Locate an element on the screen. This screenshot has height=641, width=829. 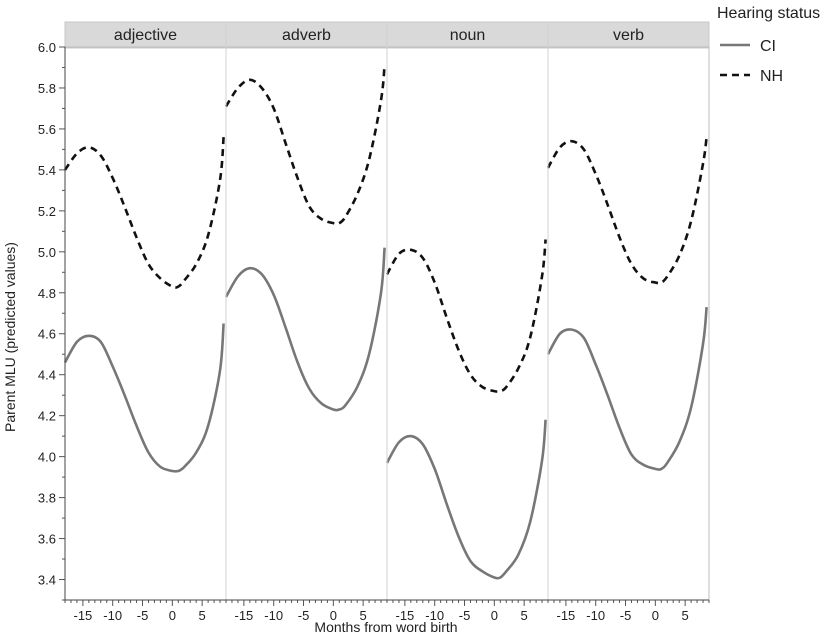
y-tick-label: 4.8 is located at coordinates (47, 293).